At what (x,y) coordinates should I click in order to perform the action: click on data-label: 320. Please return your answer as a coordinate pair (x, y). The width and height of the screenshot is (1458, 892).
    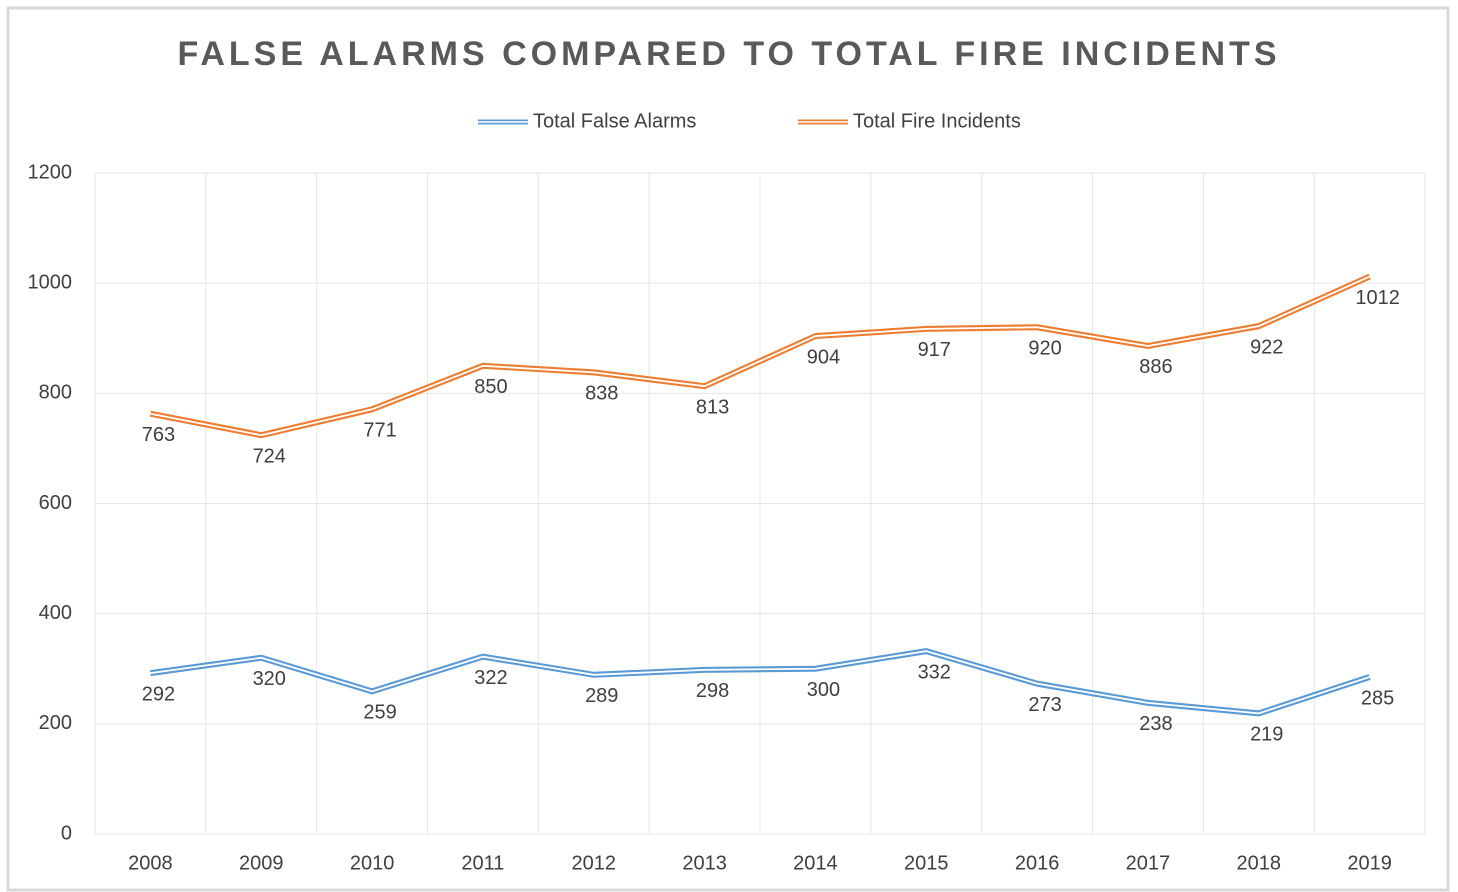
    Looking at the image, I should click on (269, 679).